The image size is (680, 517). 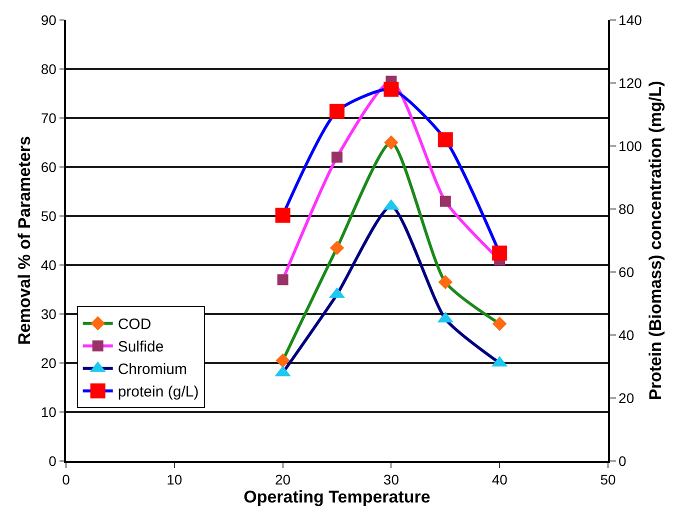 I want to click on legend-label: protein (g/L), so click(x=158, y=392).